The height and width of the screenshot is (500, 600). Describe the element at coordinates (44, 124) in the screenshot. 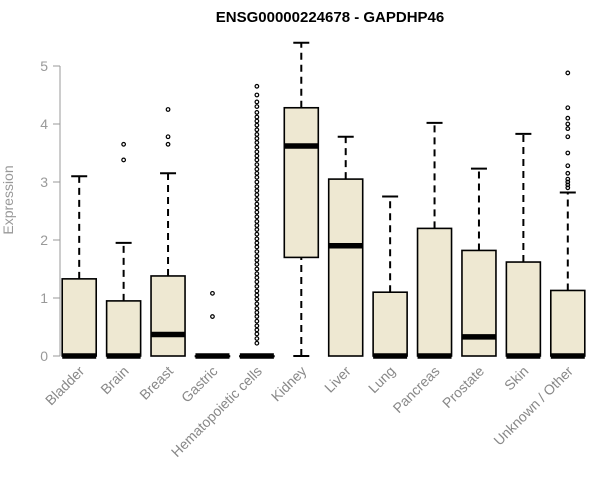

I see `y-tick-label: 4` at that location.